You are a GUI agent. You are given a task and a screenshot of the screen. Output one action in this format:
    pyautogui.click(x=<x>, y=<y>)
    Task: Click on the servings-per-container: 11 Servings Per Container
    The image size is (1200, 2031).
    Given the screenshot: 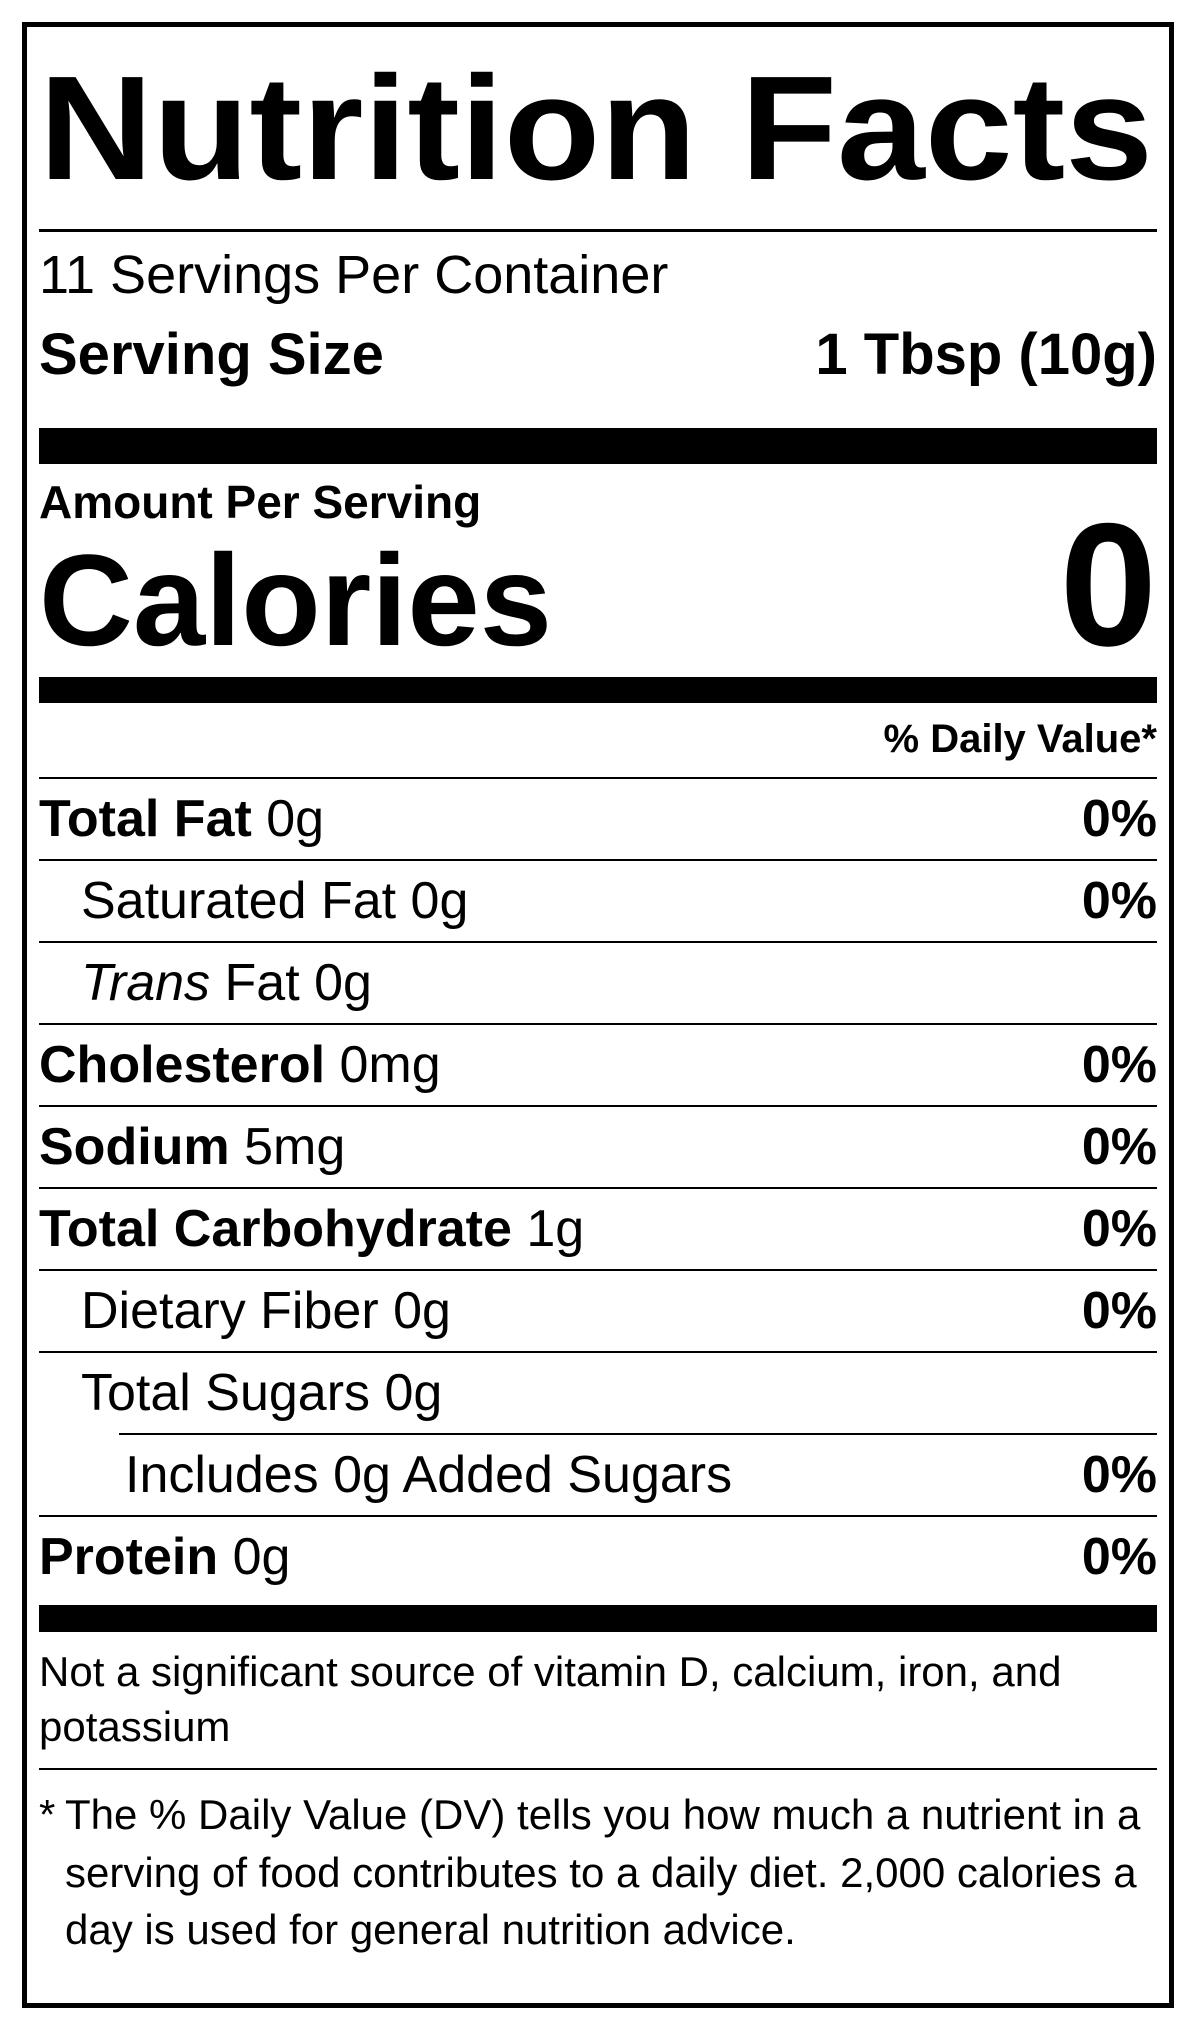 What is the action you would take?
    pyautogui.click(x=354, y=275)
    